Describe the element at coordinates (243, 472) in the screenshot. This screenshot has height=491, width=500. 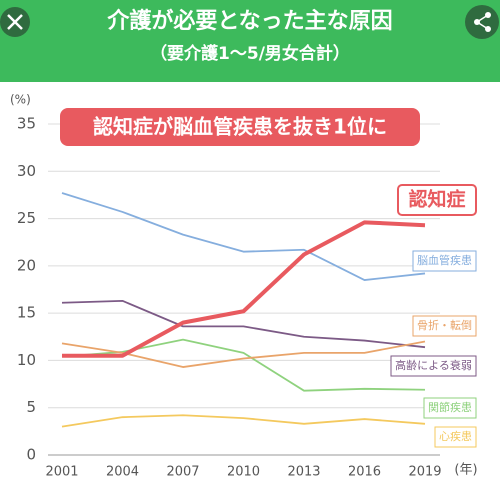
I see `x-tick-label: 2010` at that location.